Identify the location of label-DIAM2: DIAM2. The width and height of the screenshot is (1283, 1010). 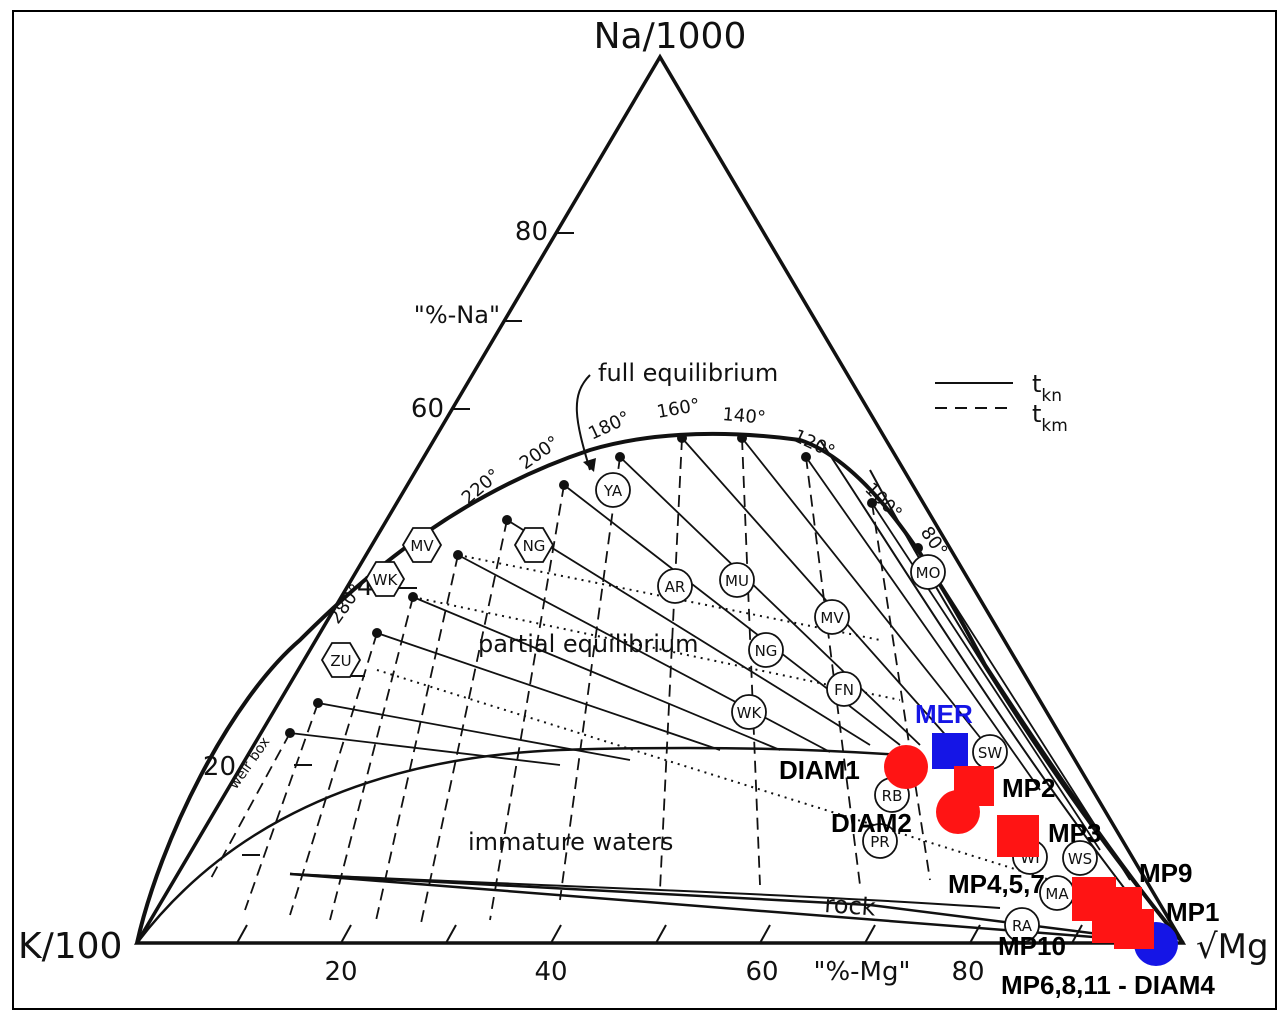
(871, 823).